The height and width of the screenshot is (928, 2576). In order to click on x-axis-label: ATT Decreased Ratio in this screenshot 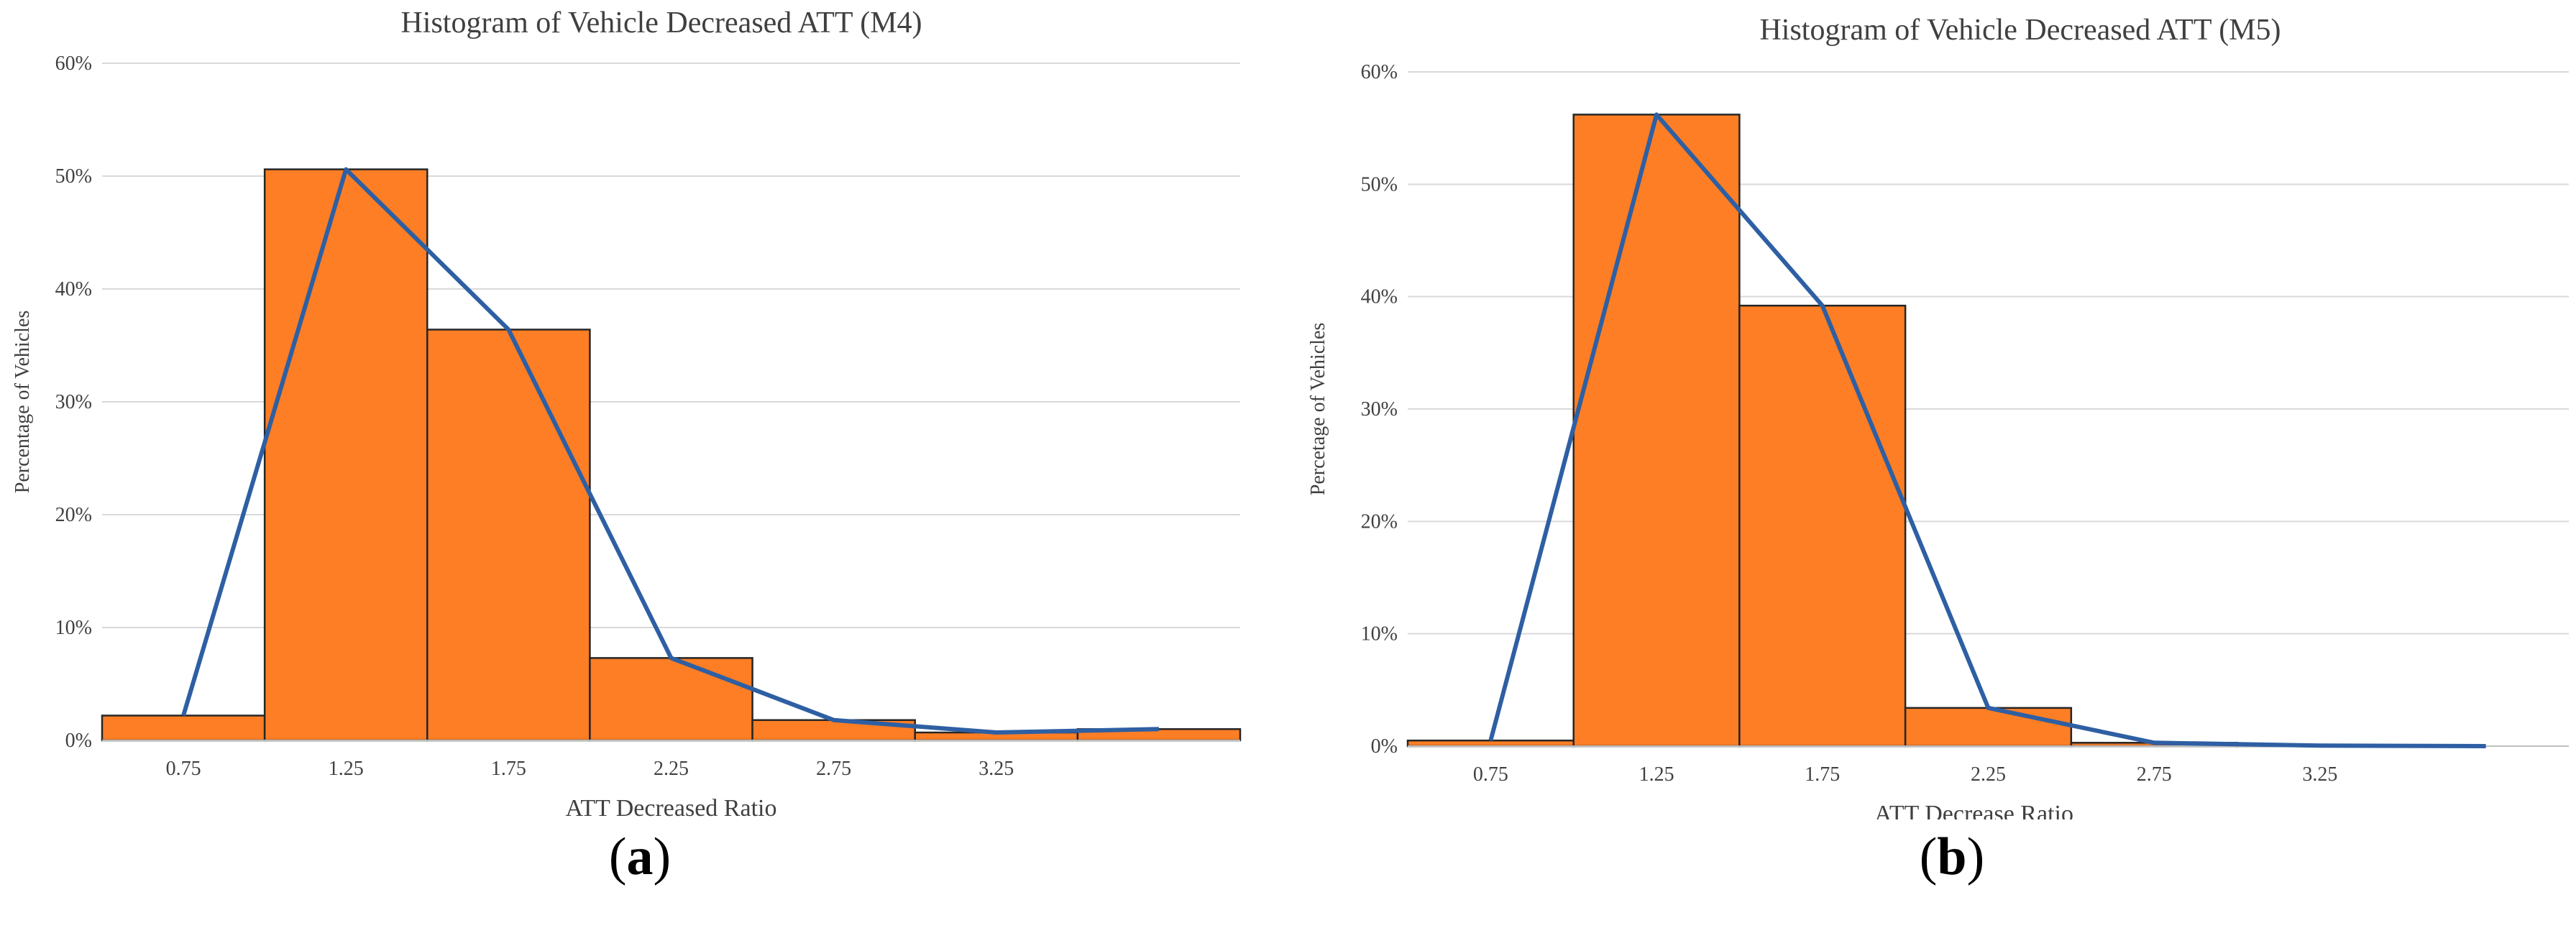, I will do `click(671, 807)`.